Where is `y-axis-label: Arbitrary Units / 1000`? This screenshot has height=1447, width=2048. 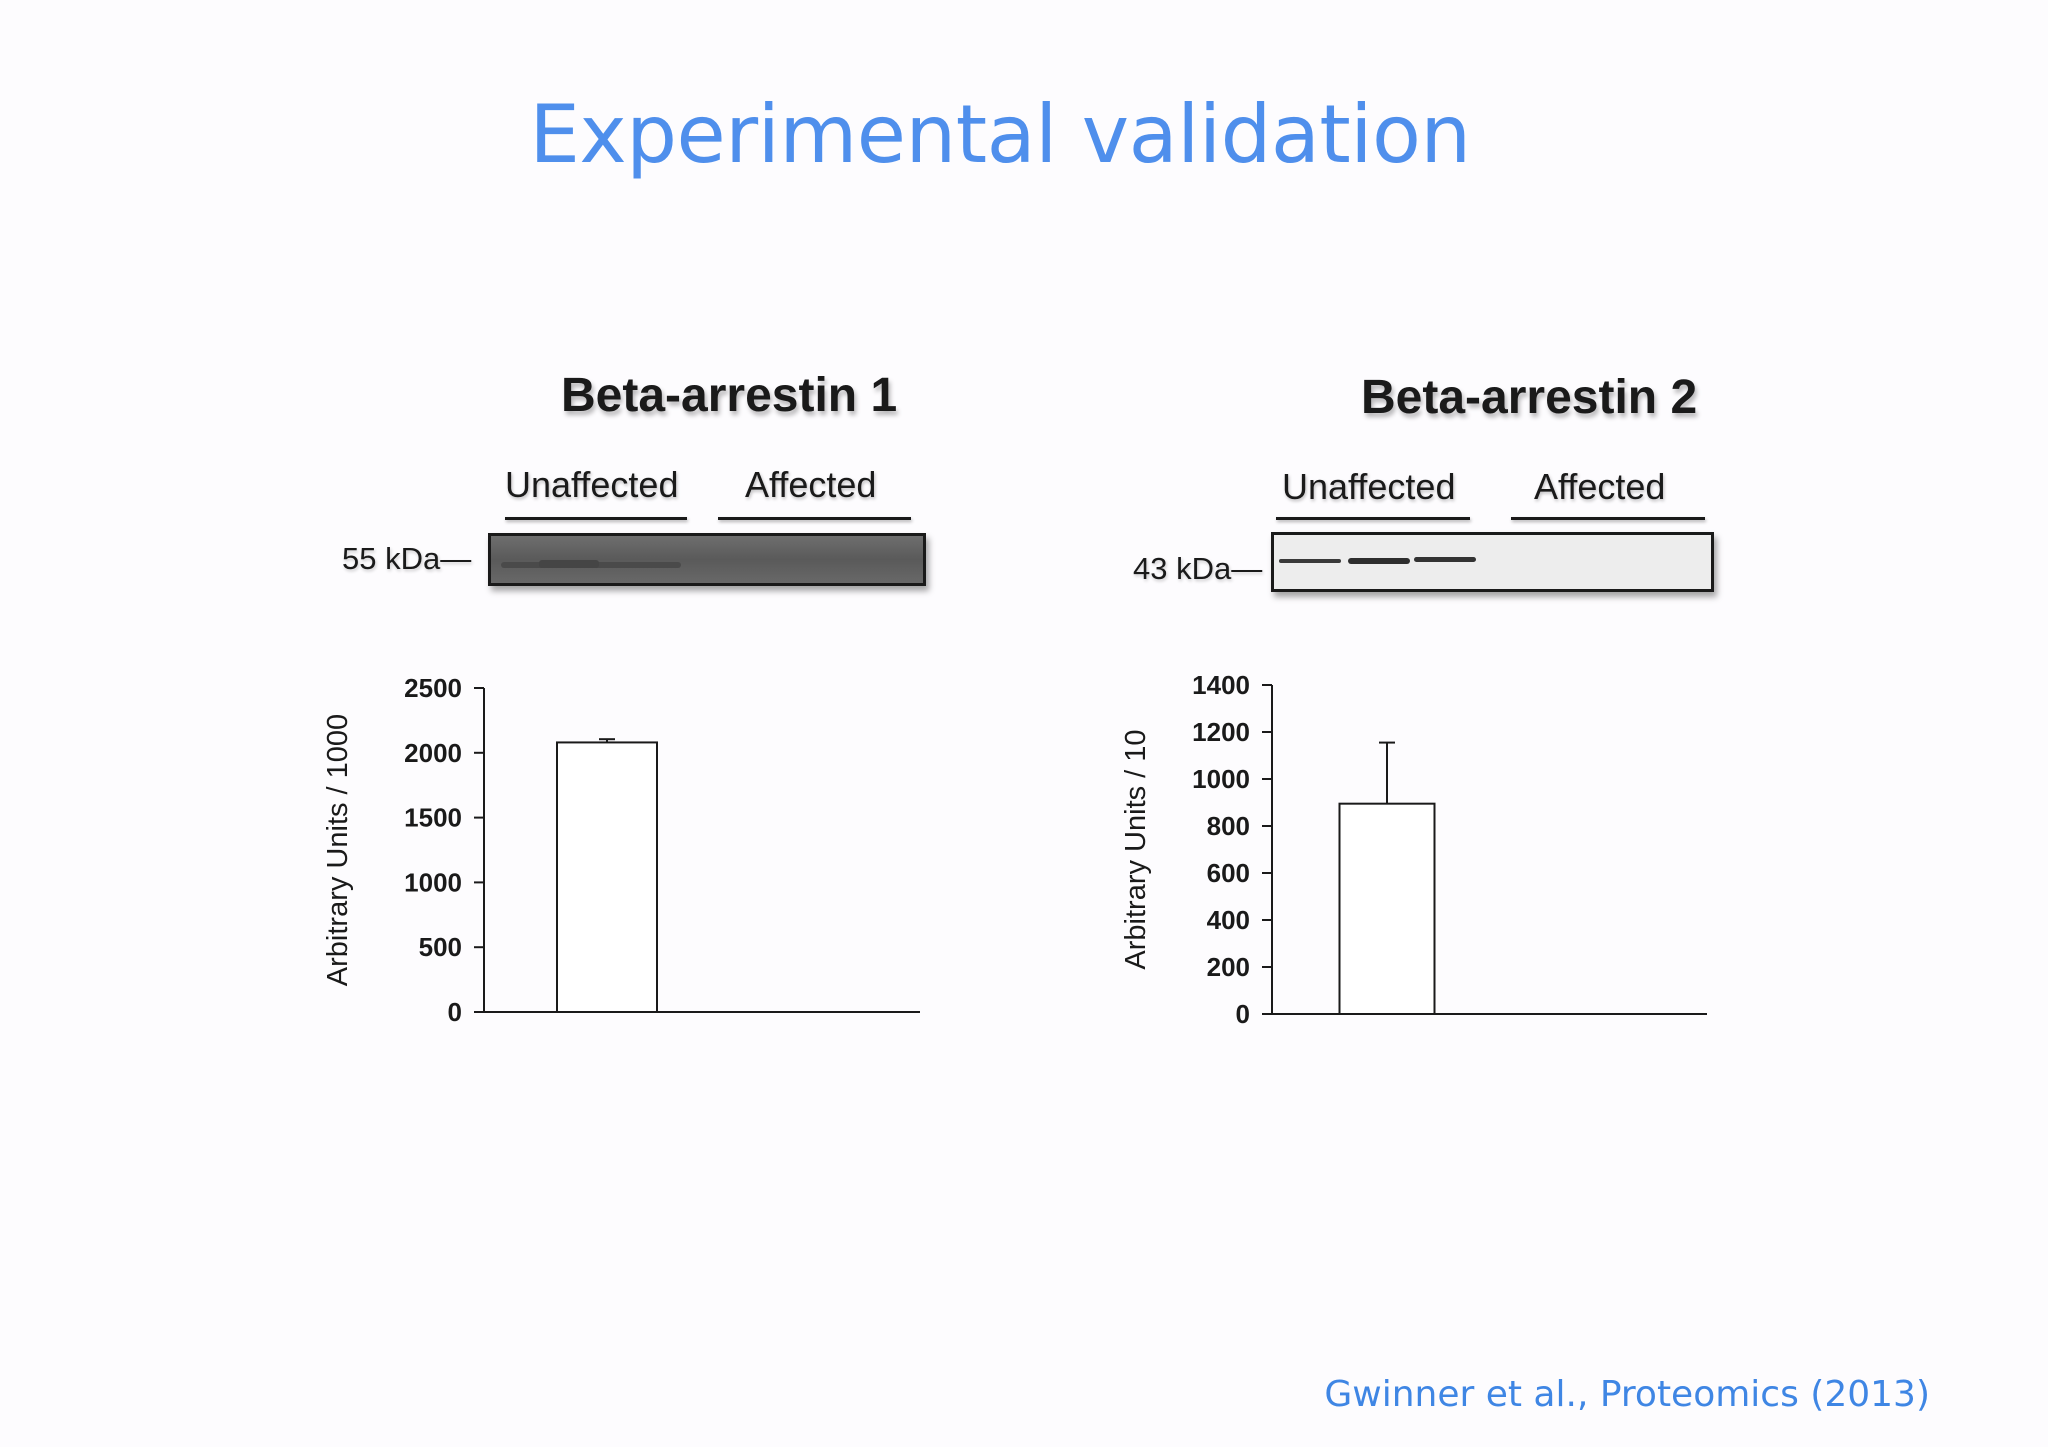
y-axis-label: Arbitrary Units / 1000 is located at coordinates (338, 850).